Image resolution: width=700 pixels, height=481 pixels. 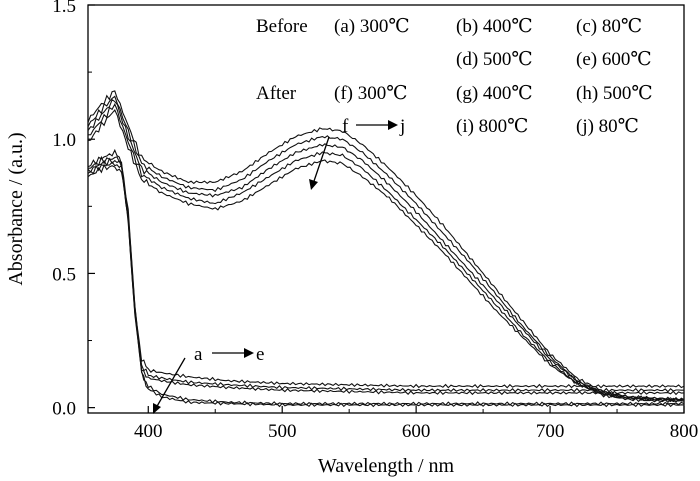 What do you see at coordinates (386, 466) in the screenshot?
I see `x-axis-title: Wavelength / nm` at bounding box center [386, 466].